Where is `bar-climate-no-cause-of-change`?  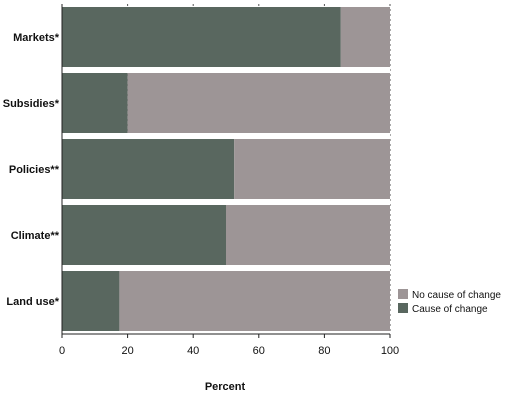 bar-climate-no-cause-of-change is located at coordinates (308, 235).